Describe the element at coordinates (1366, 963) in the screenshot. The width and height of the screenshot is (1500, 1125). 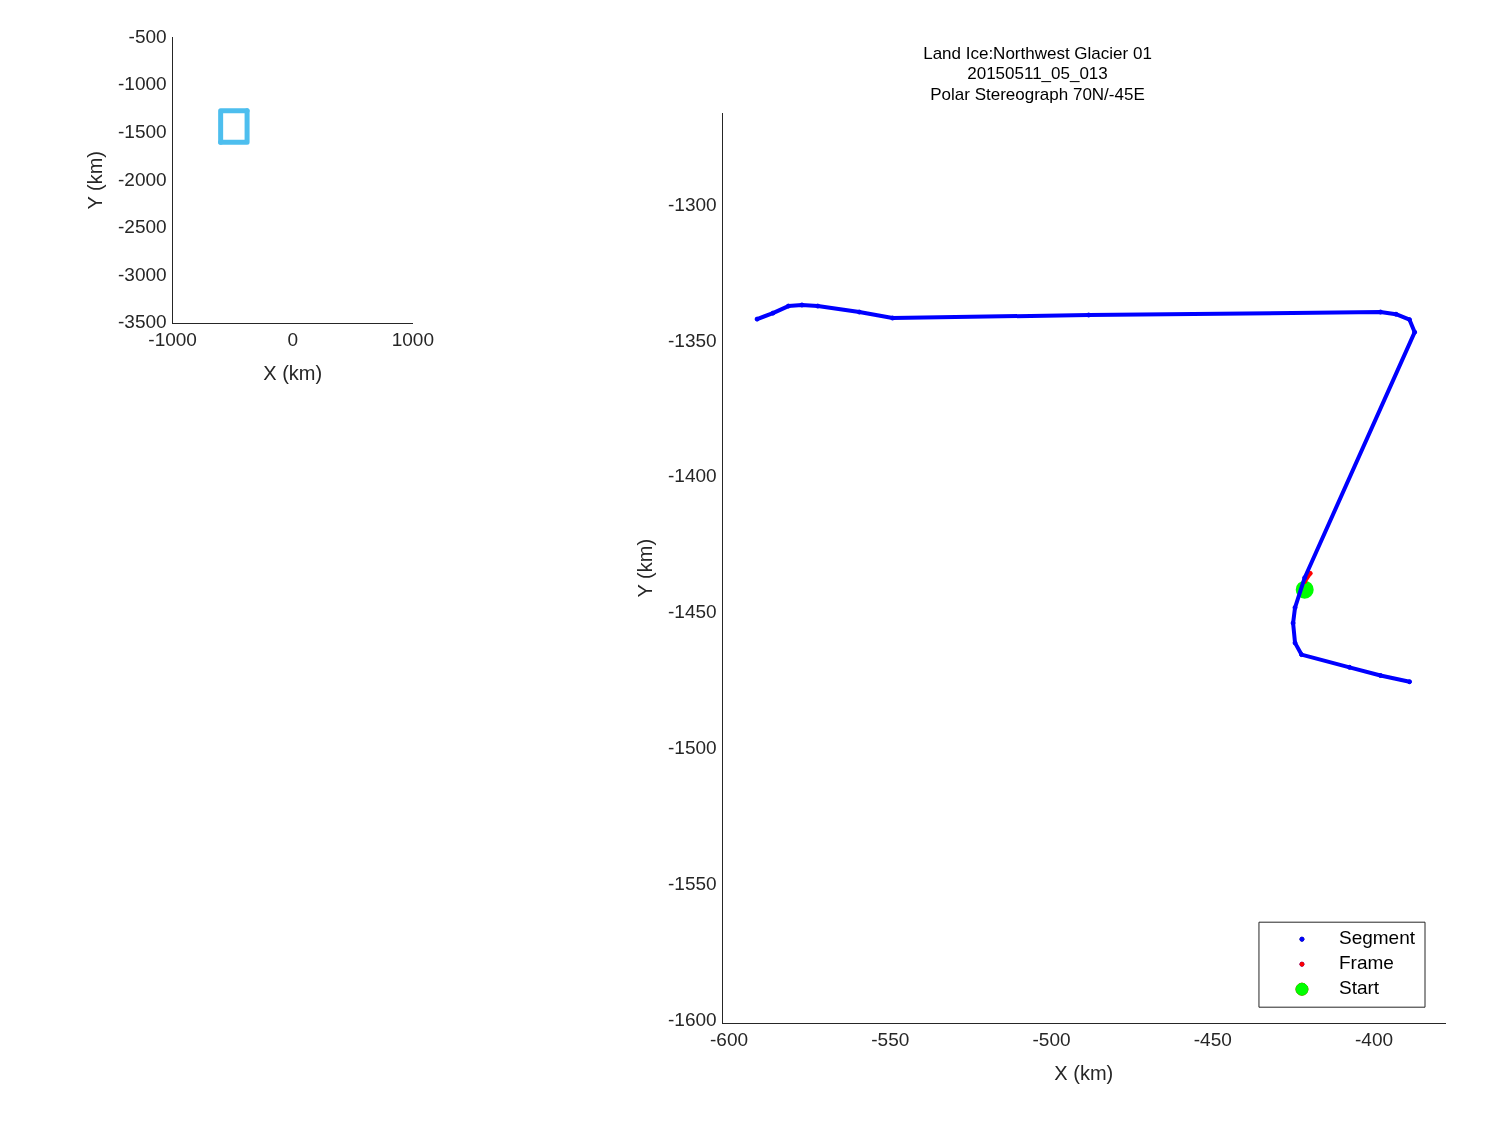
I see `legend-label: Frame` at that location.